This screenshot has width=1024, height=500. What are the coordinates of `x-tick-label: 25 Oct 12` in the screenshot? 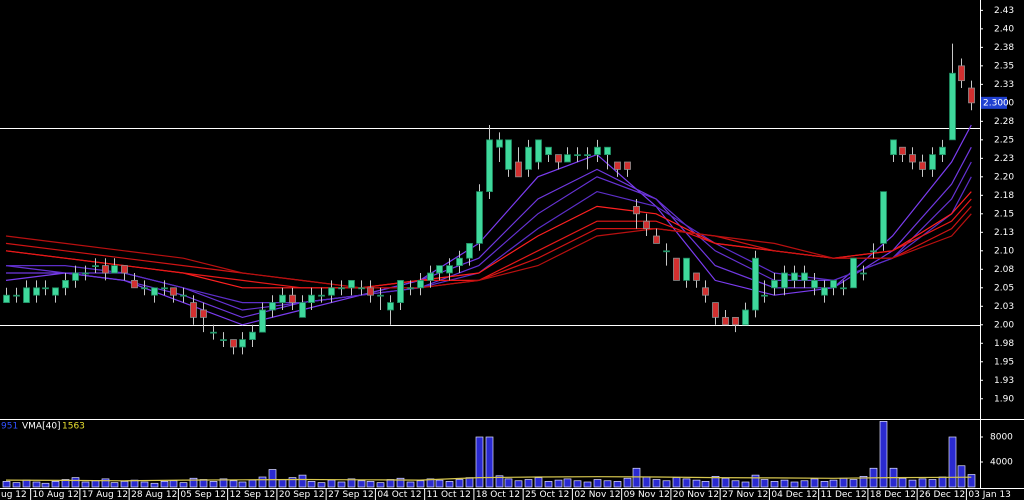 It's located at (547, 495).